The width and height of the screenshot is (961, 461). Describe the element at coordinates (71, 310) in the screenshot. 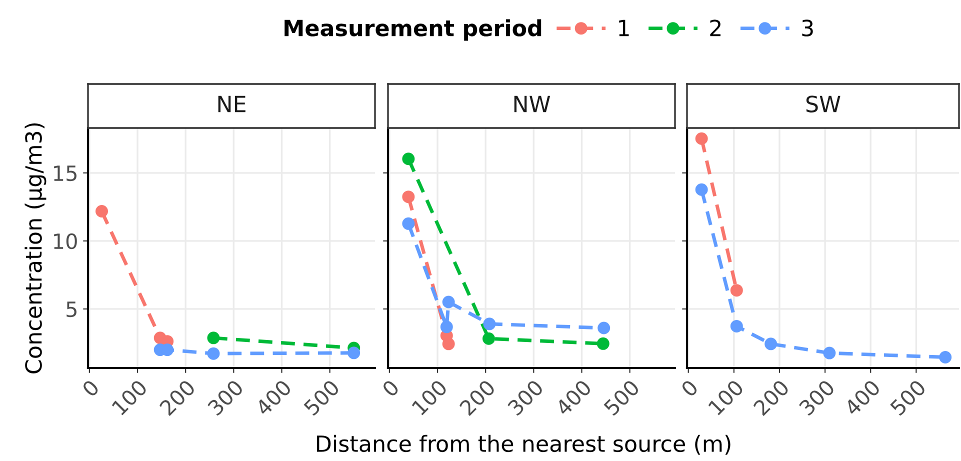

I see `y-tick-label: 5` at that location.